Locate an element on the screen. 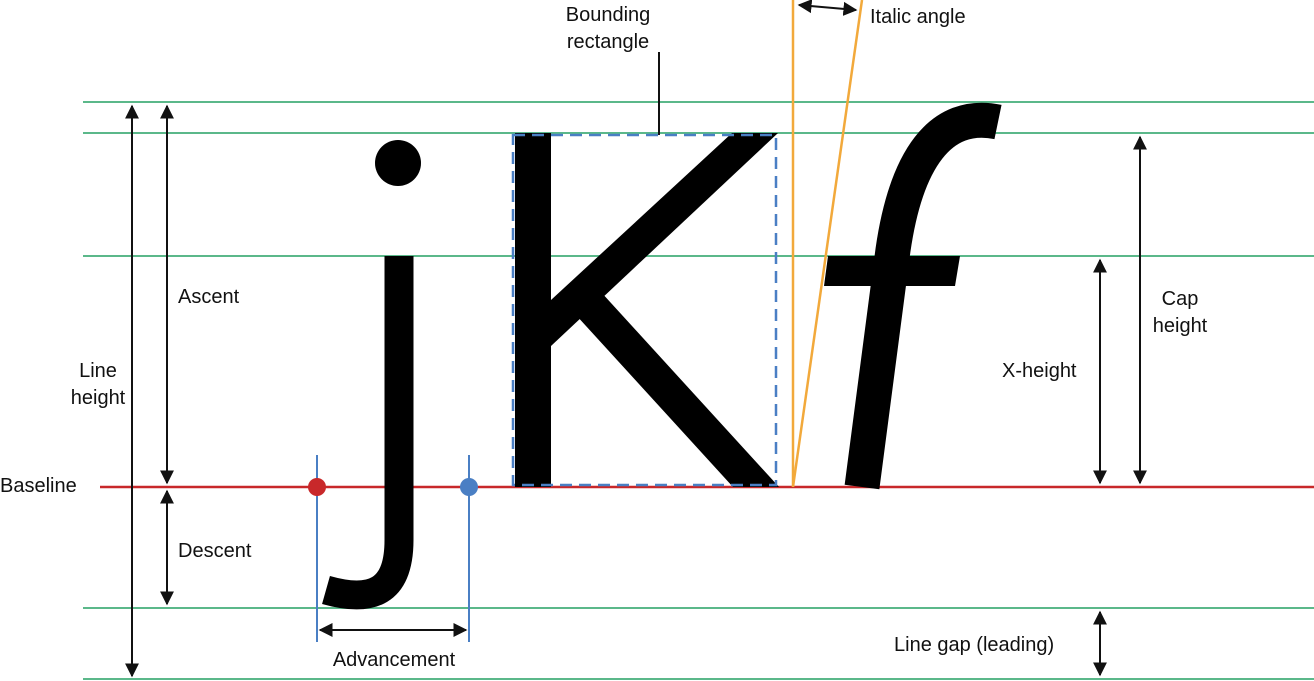  advancement-label: Advancement is located at coordinates (394, 660).